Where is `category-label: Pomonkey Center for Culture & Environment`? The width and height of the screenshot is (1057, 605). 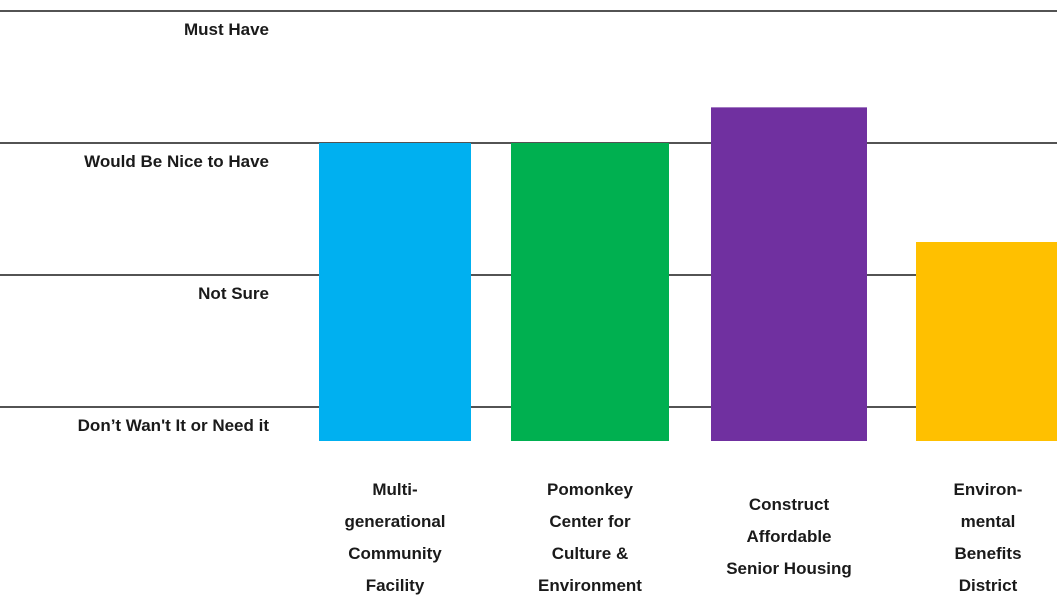 category-label: Pomonkey Center for Culture & Environment is located at coordinates (590, 537).